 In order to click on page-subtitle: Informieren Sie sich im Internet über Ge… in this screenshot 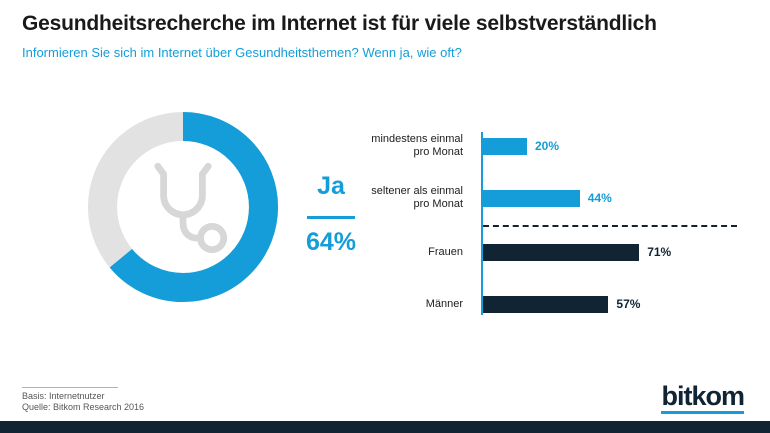, I will do `click(242, 52)`.